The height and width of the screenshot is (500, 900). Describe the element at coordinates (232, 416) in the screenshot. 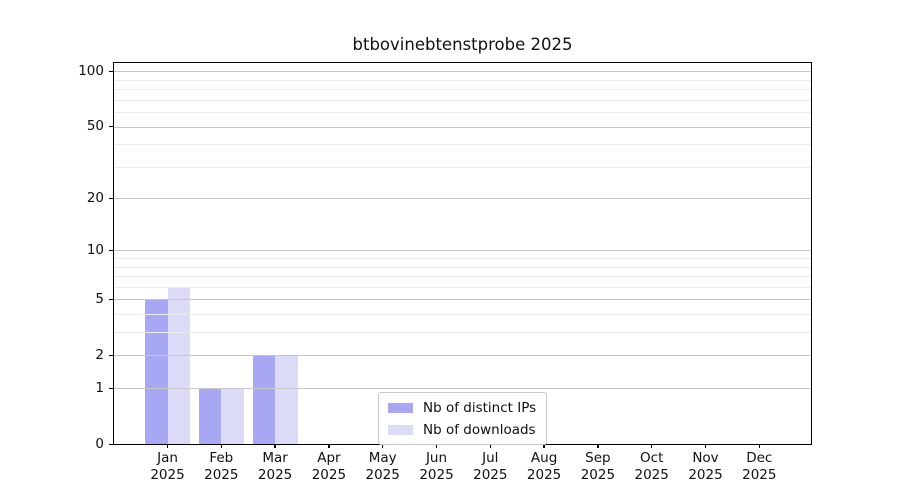

I see `bar-nb-of-downloads-feb-2025` at that location.